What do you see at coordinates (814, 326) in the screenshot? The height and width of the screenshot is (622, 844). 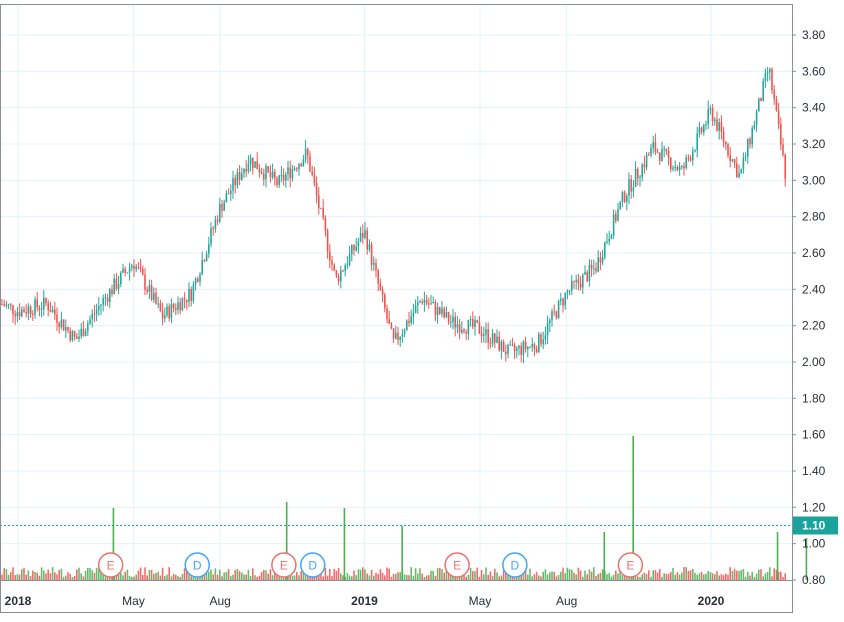 I see `y-tick-label: 2.20` at bounding box center [814, 326].